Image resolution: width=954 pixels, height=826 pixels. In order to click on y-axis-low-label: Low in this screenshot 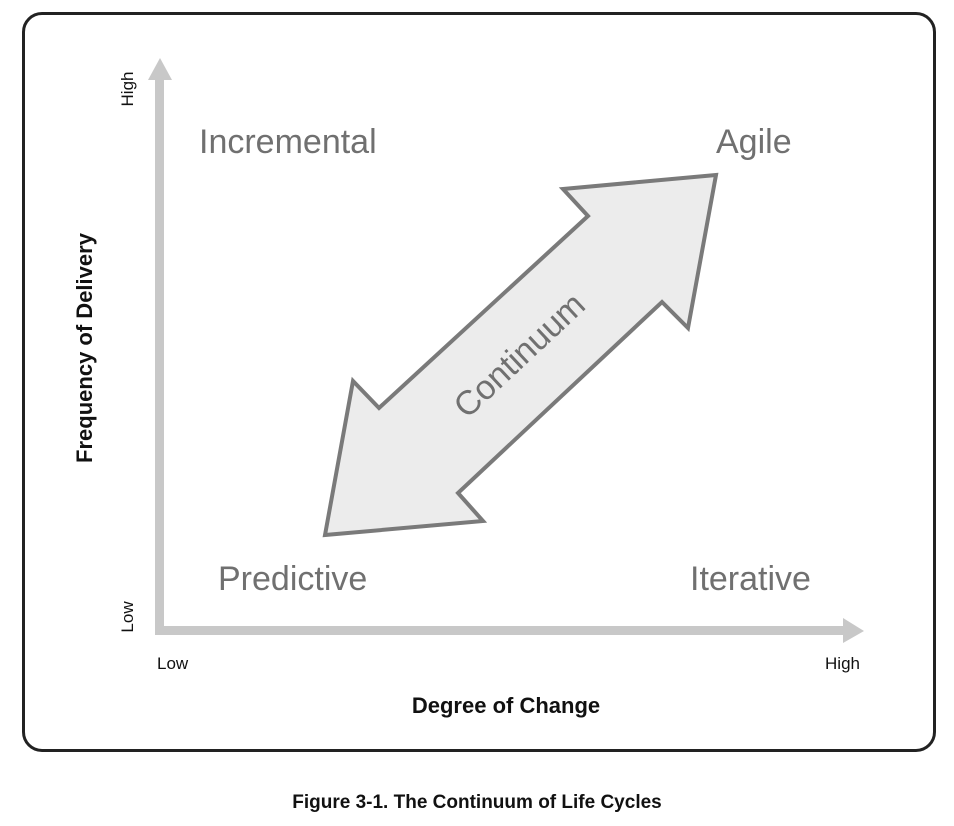, I will do `click(127, 617)`.